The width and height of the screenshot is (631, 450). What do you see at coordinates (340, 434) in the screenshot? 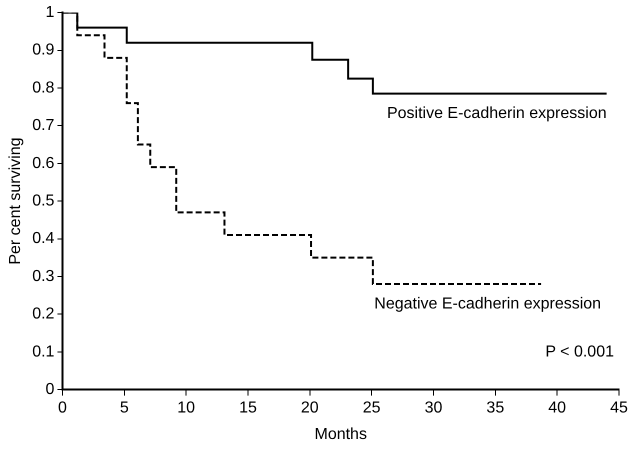
I see `x-axis-title: Months` at bounding box center [340, 434].